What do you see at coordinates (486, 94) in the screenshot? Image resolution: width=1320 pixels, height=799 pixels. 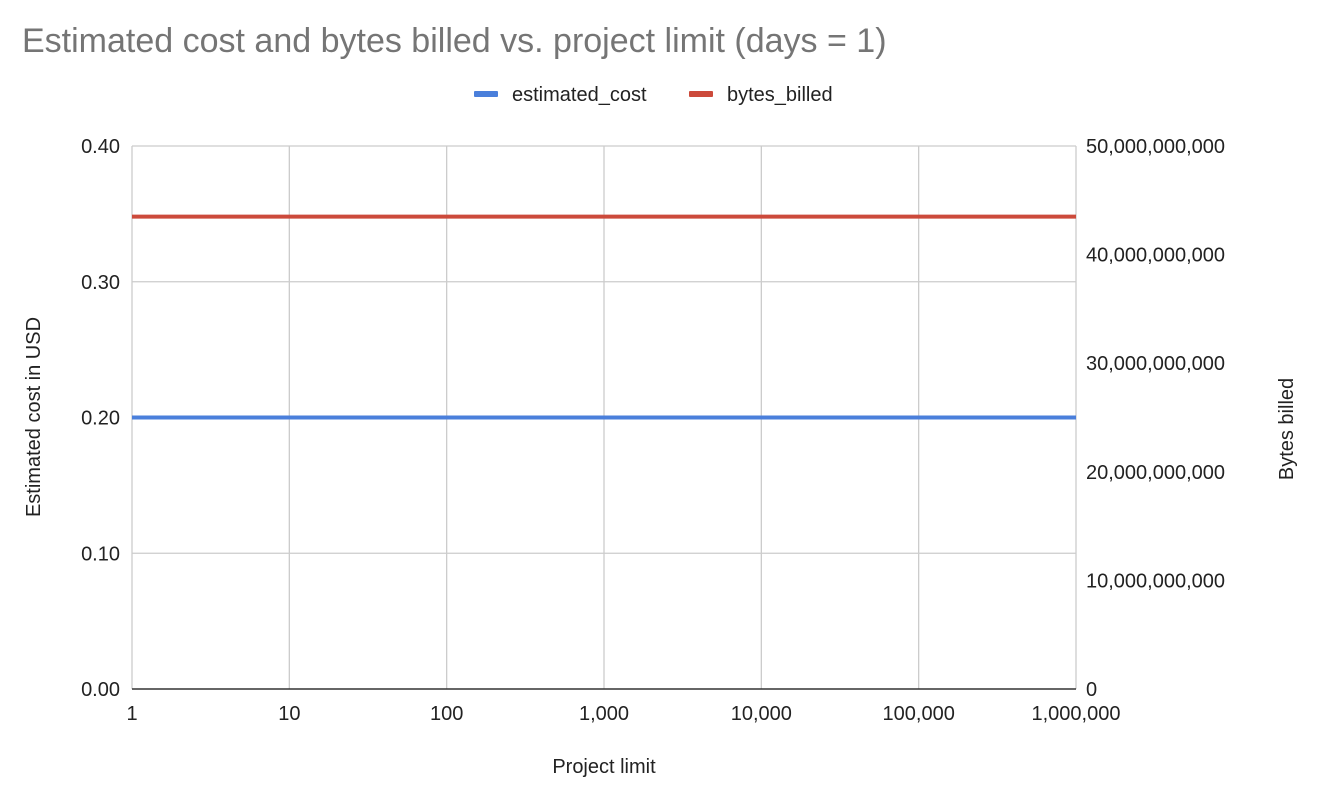 I see `legend-swatch-estimated-cost` at bounding box center [486, 94].